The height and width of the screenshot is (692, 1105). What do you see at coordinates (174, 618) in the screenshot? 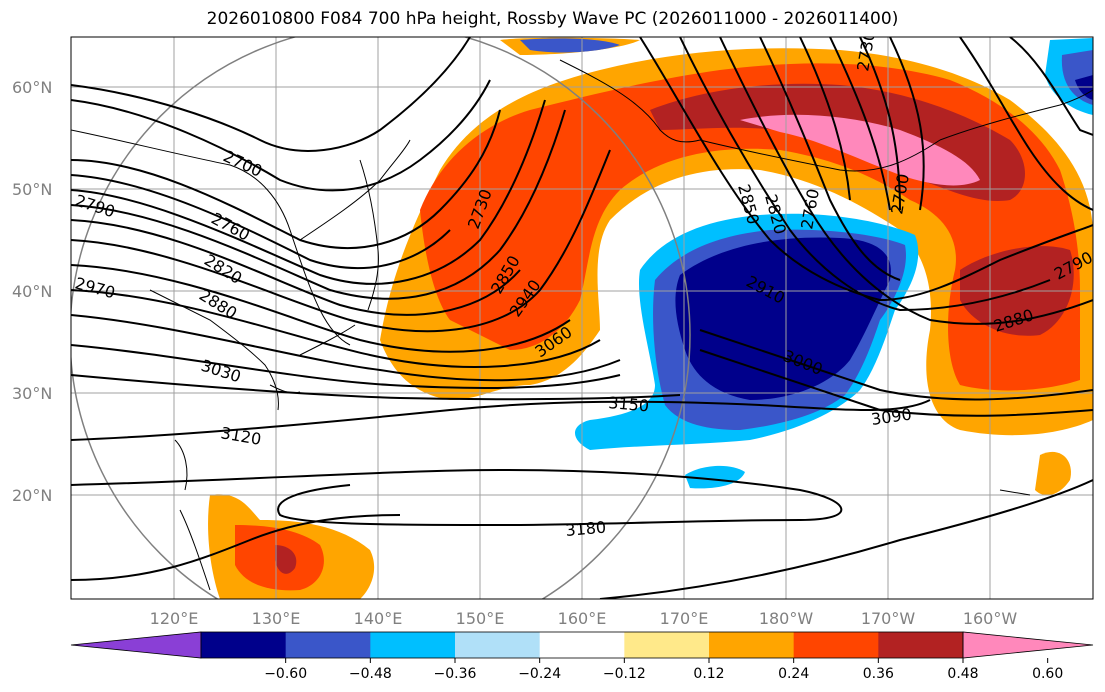
I see `lon-label: 120°E` at bounding box center [174, 618].